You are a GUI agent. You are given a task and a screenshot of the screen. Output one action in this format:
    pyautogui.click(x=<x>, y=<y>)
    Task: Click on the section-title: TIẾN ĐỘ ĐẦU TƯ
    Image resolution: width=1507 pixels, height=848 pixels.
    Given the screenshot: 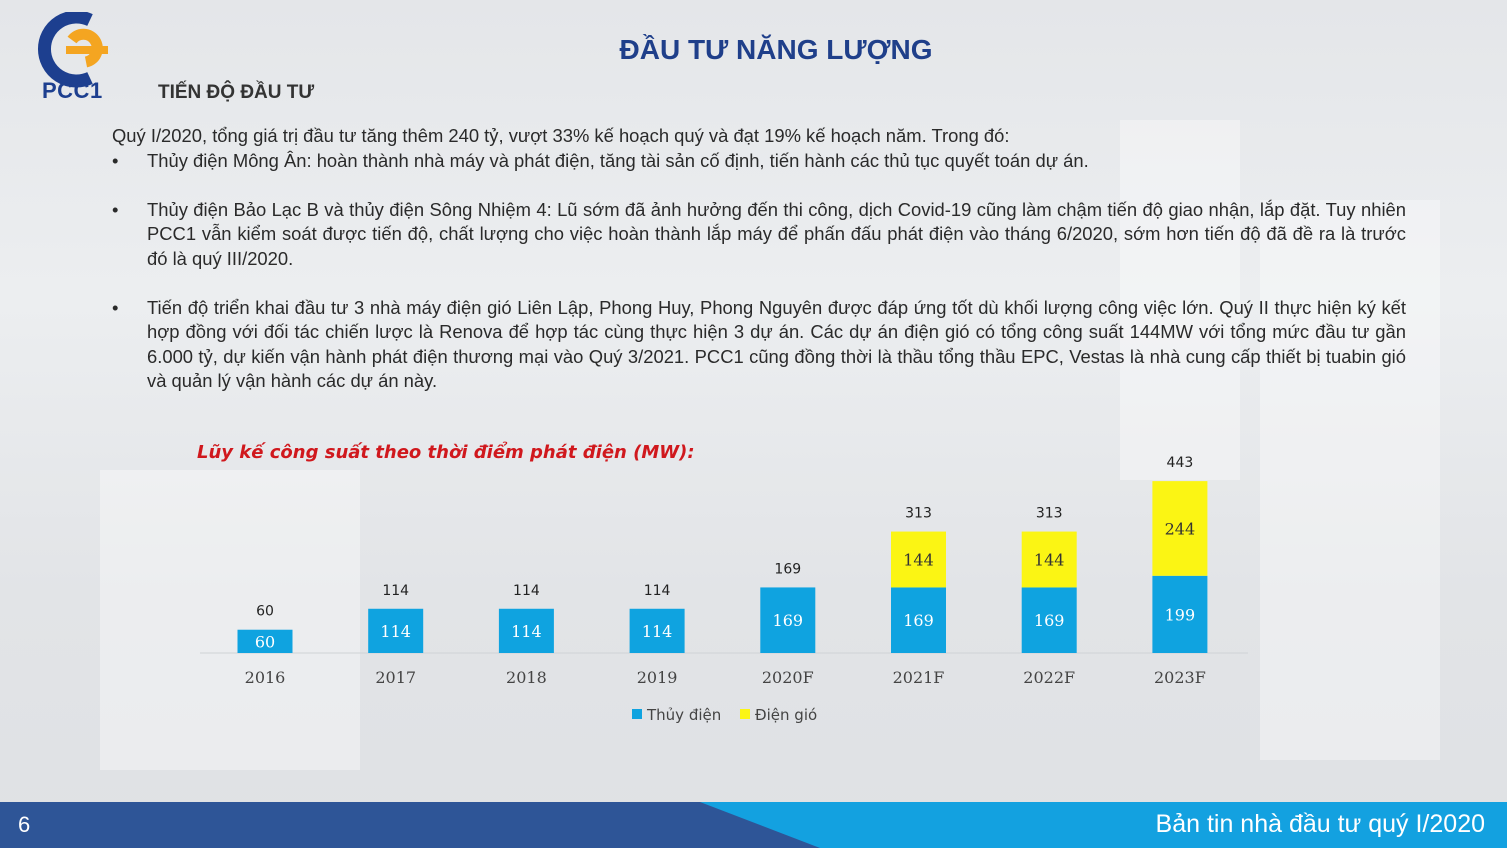 What is the action you would take?
    pyautogui.click(x=236, y=92)
    